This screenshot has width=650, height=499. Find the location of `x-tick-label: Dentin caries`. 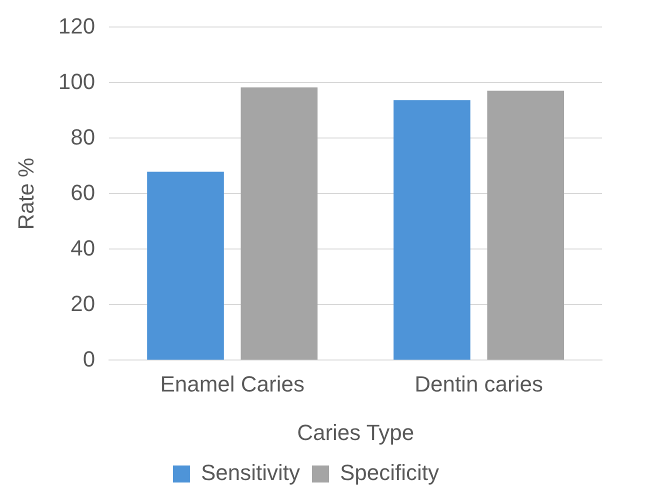

x-tick-label: Dentin caries is located at coordinates (478, 383).